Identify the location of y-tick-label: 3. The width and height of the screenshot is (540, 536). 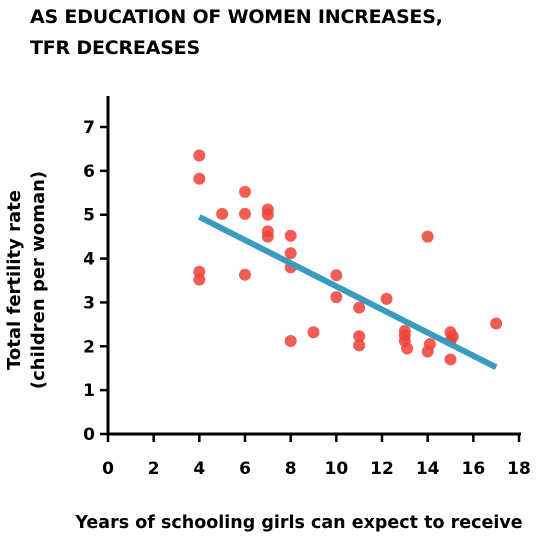
(89, 303).